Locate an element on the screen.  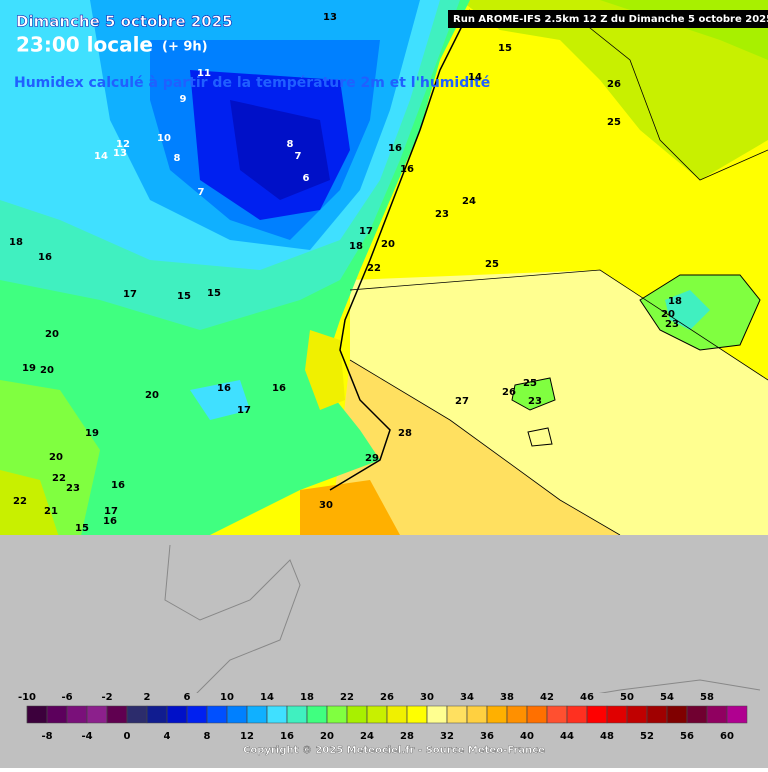
date: Dimanche 5 octobre 2025 is located at coordinates (124, 22).